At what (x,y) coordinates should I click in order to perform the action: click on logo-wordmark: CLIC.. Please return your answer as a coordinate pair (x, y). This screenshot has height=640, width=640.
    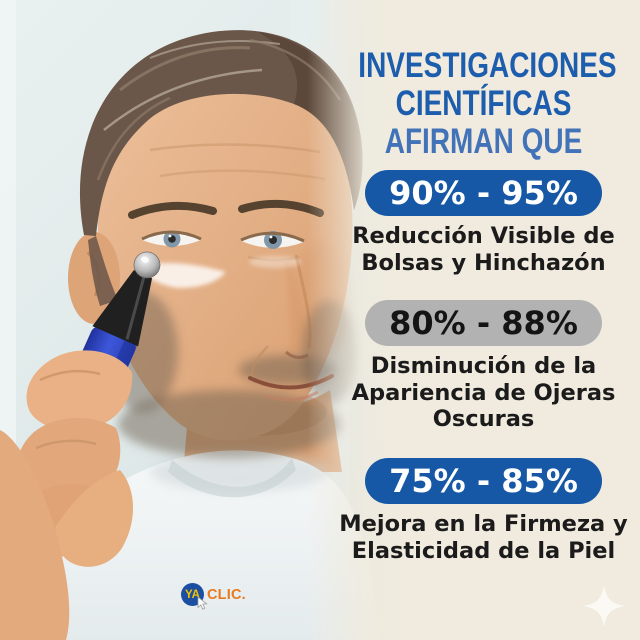
    Looking at the image, I should click on (226, 594).